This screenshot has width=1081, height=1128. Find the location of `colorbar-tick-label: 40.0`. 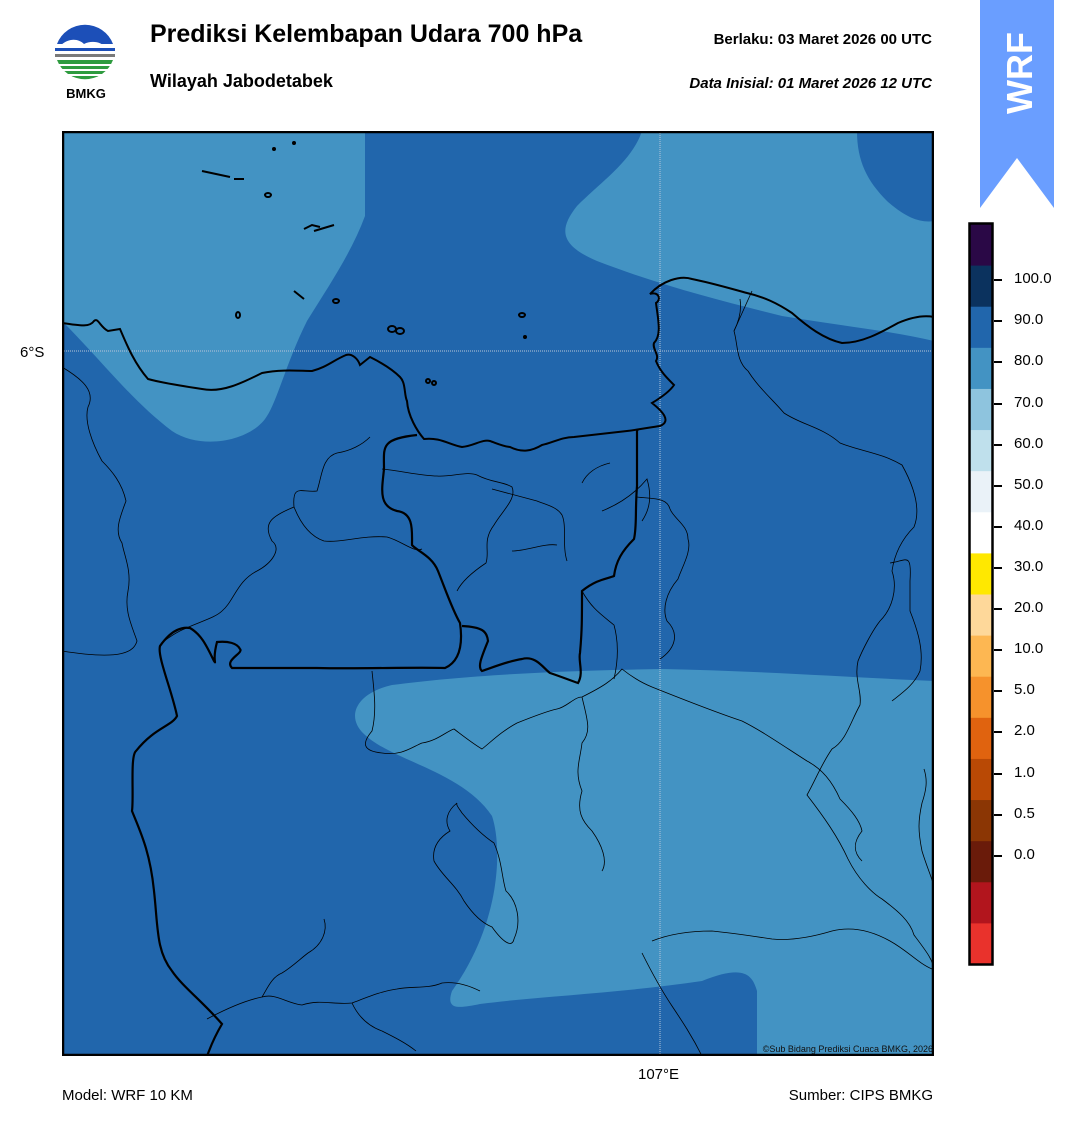

colorbar-tick-label: 40.0 is located at coordinates (1029, 525).